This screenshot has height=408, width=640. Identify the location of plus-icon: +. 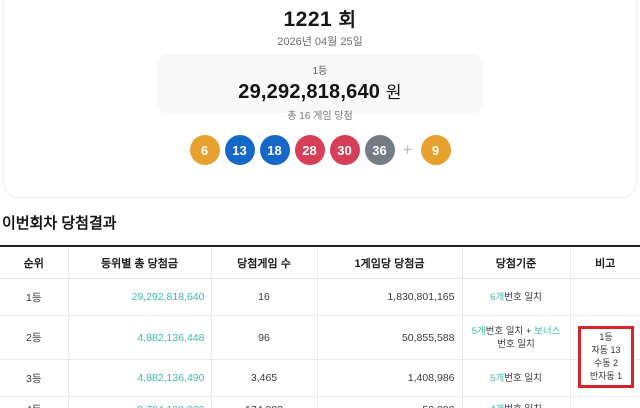
(407, 149).